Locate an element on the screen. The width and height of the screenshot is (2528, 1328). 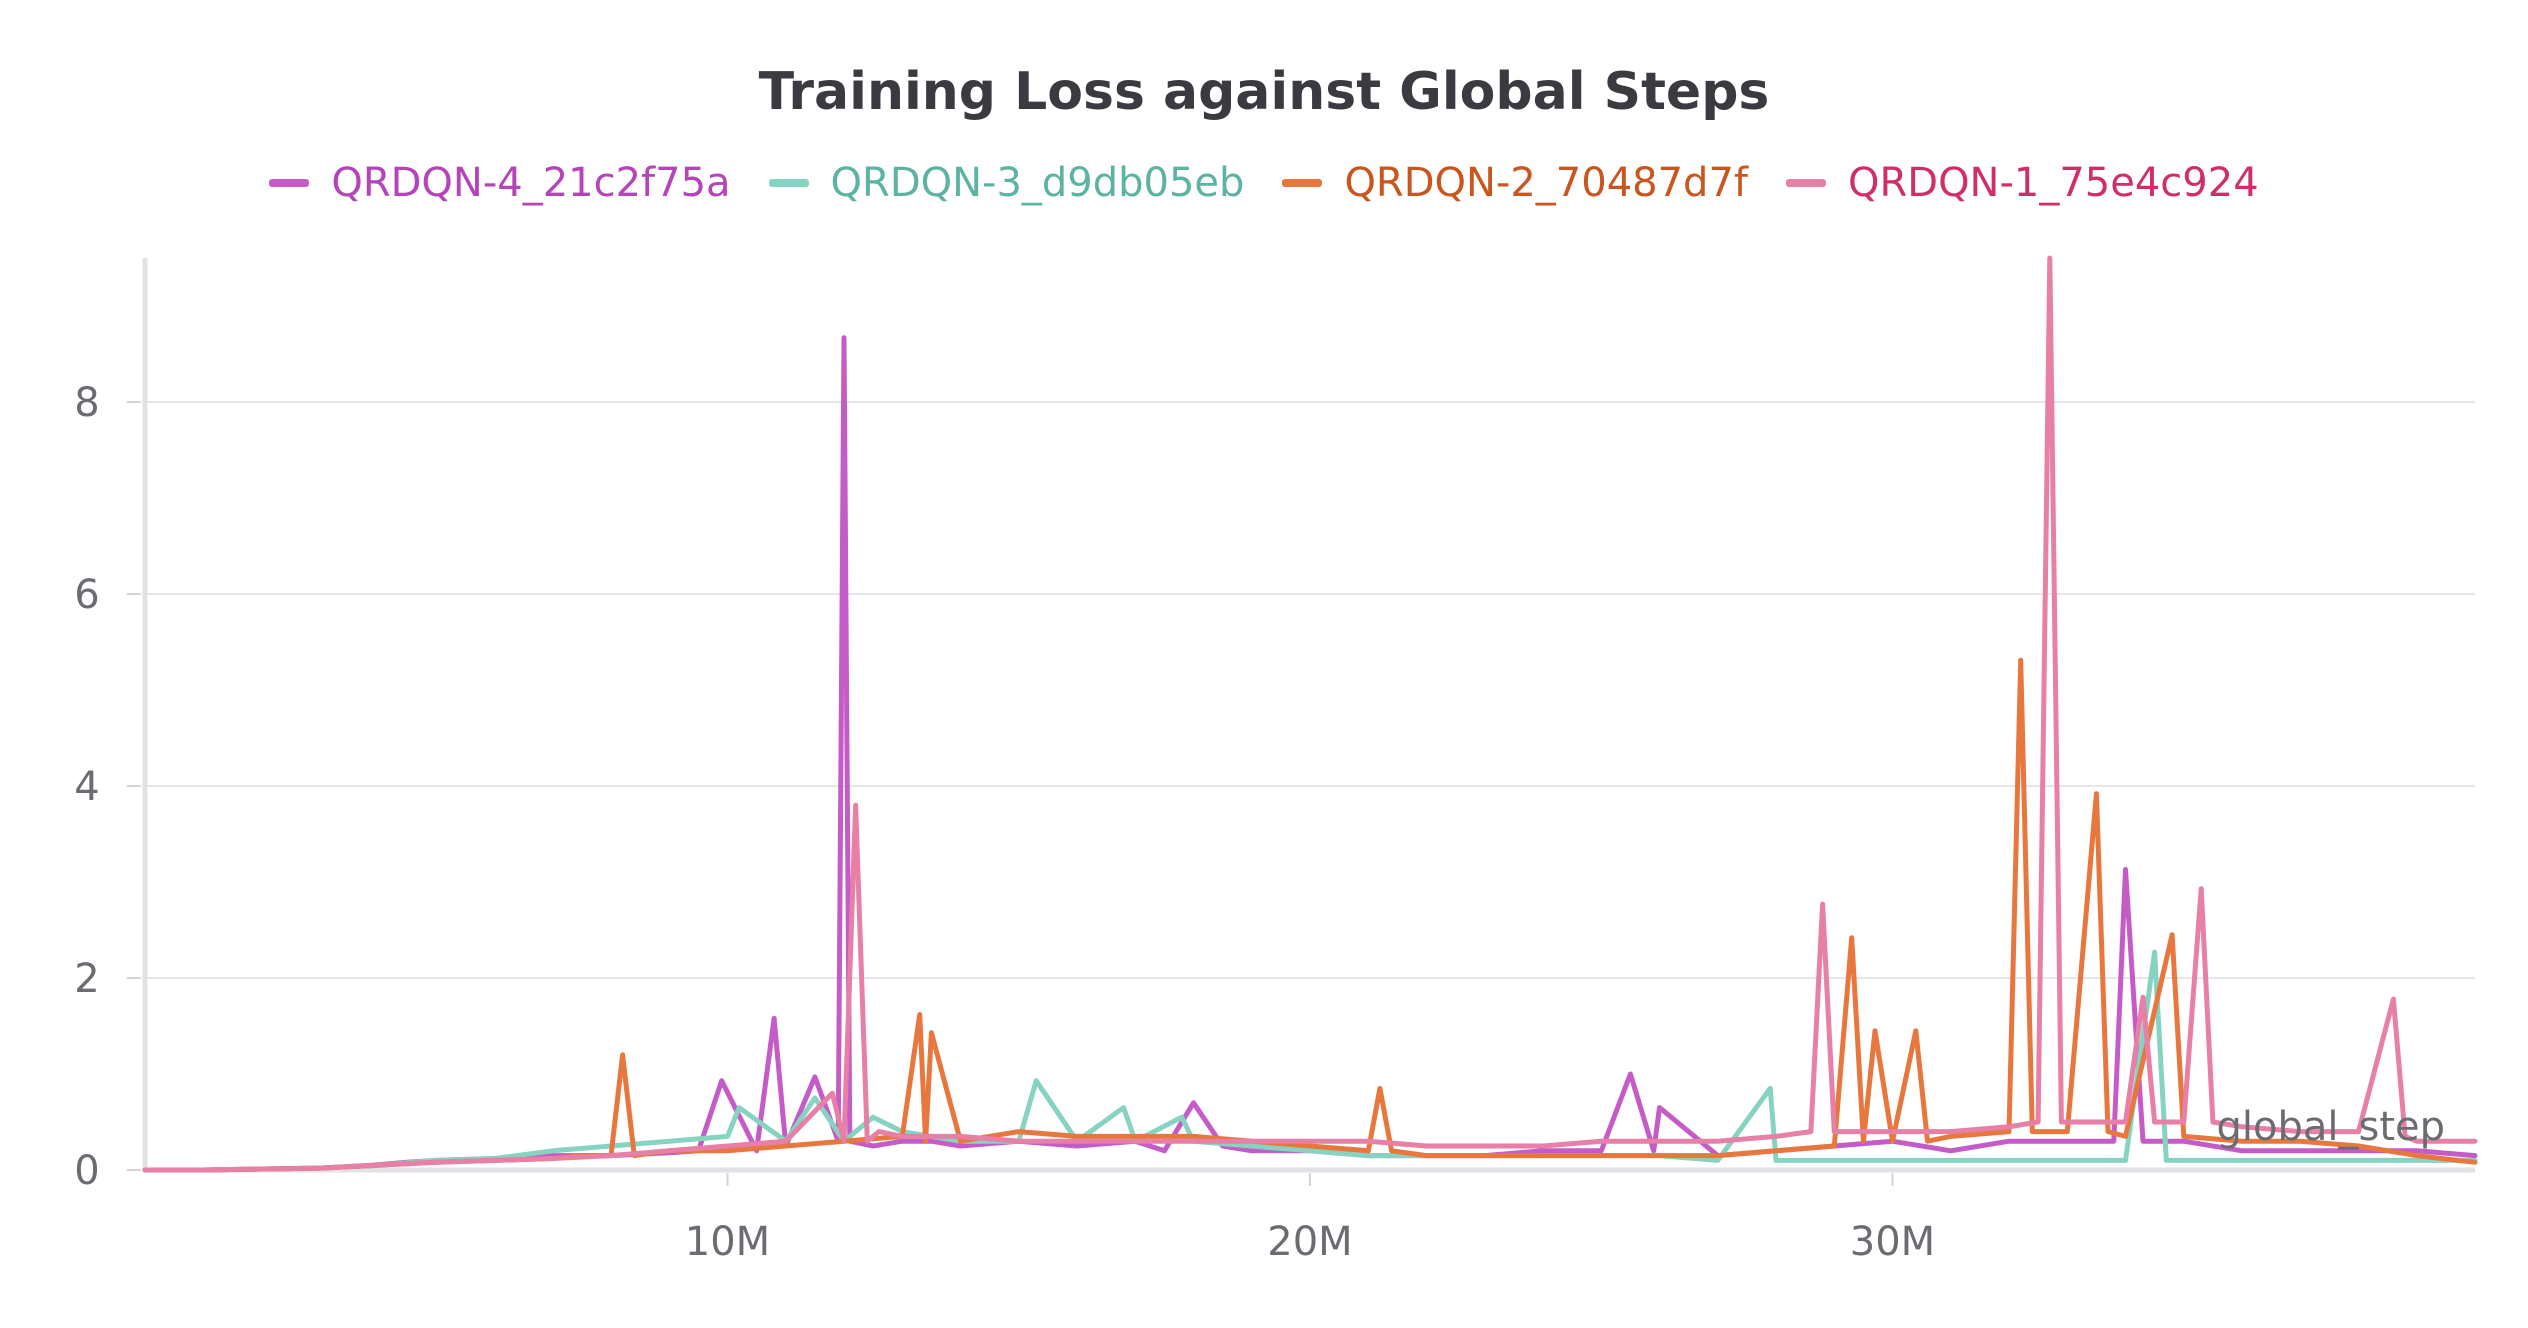
y-tick-label: 8 is located at coordinates (86, 403).